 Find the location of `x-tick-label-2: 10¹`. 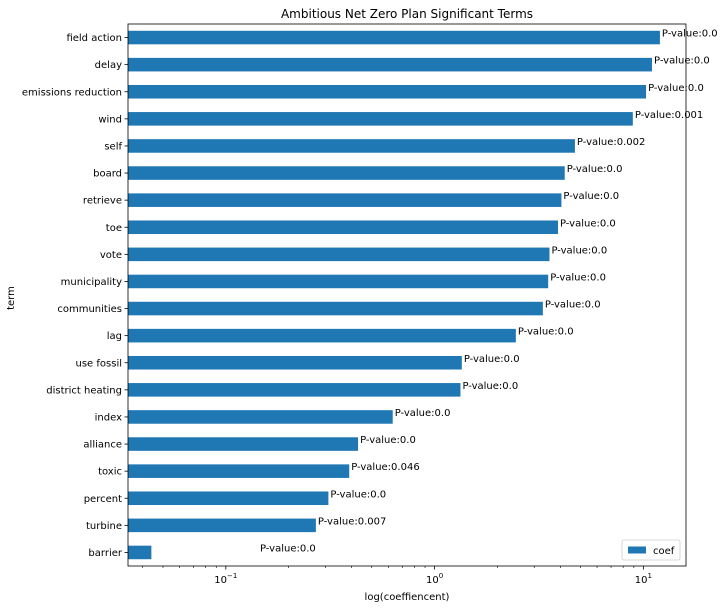

x-tick-label-2: 10¹ is located at coordinates (643, 579).